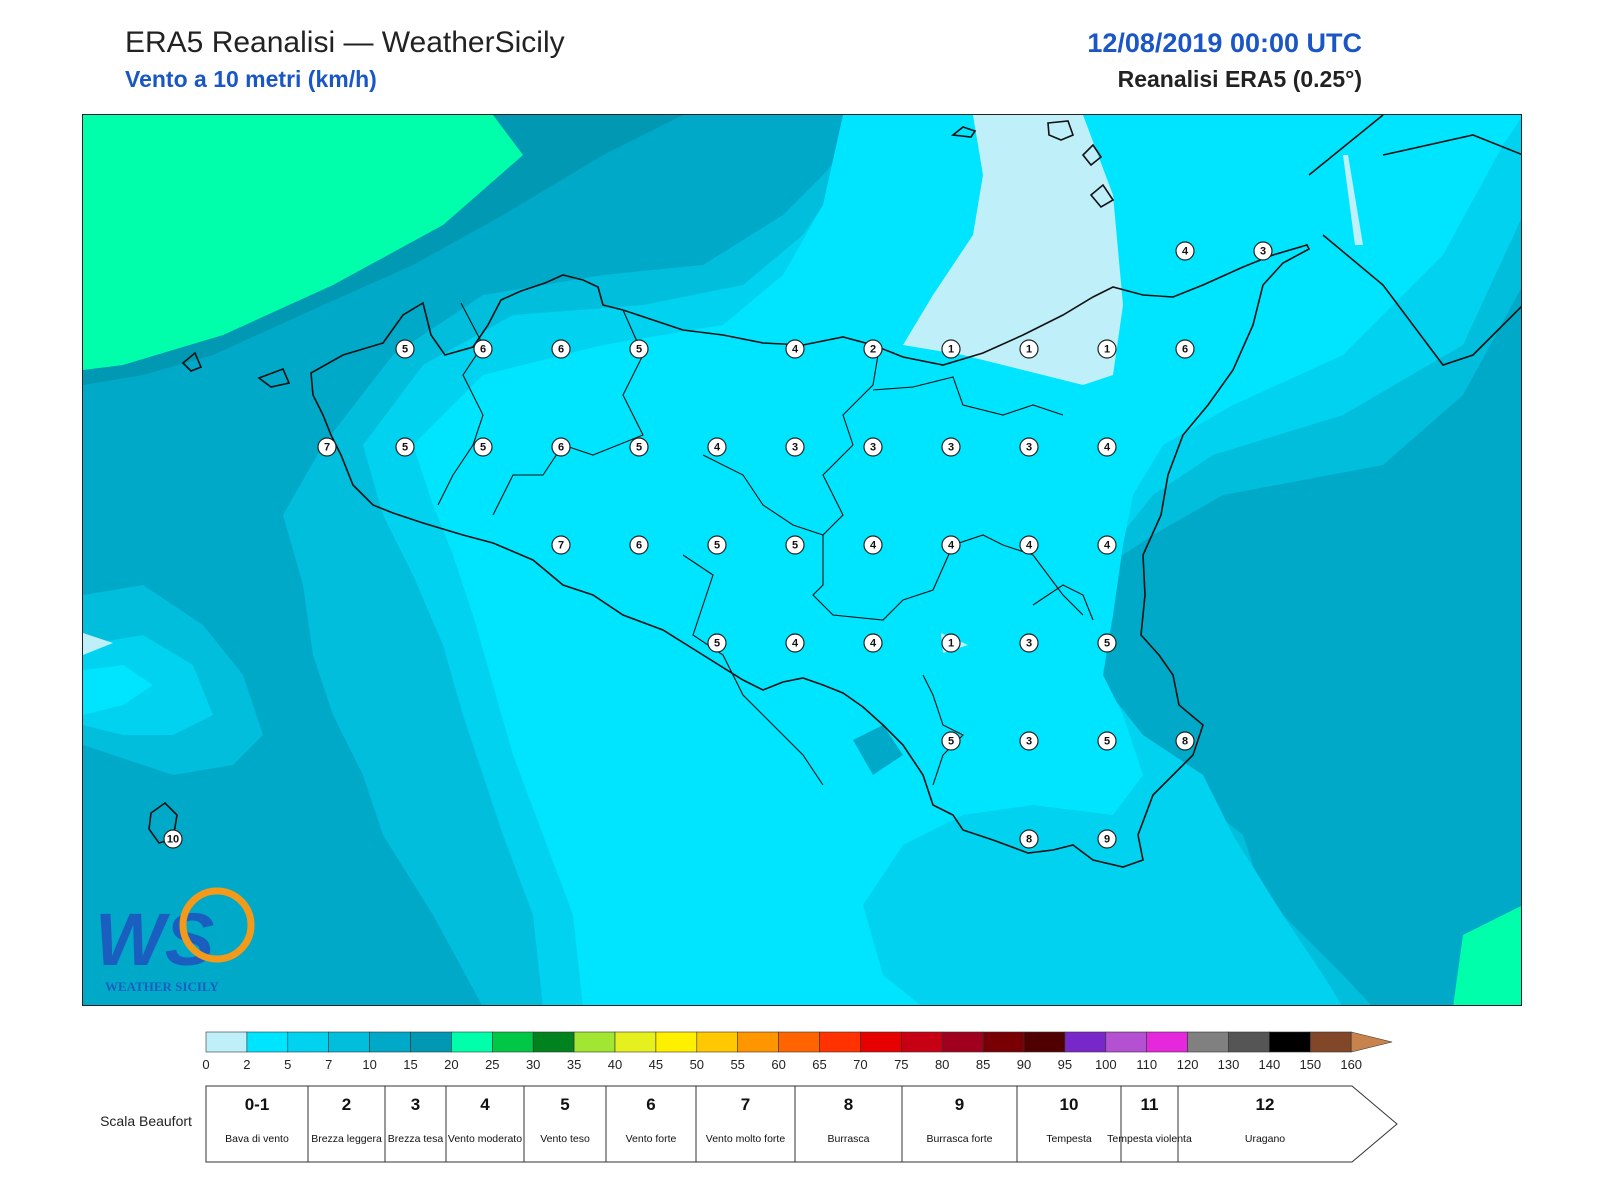 This screenshot has width=1600, height=1200. What do you see at coordinates (451, 1064) in the screenshot?
I see `colorbar-tick-label: 20` at bounding box center [451, 1064].